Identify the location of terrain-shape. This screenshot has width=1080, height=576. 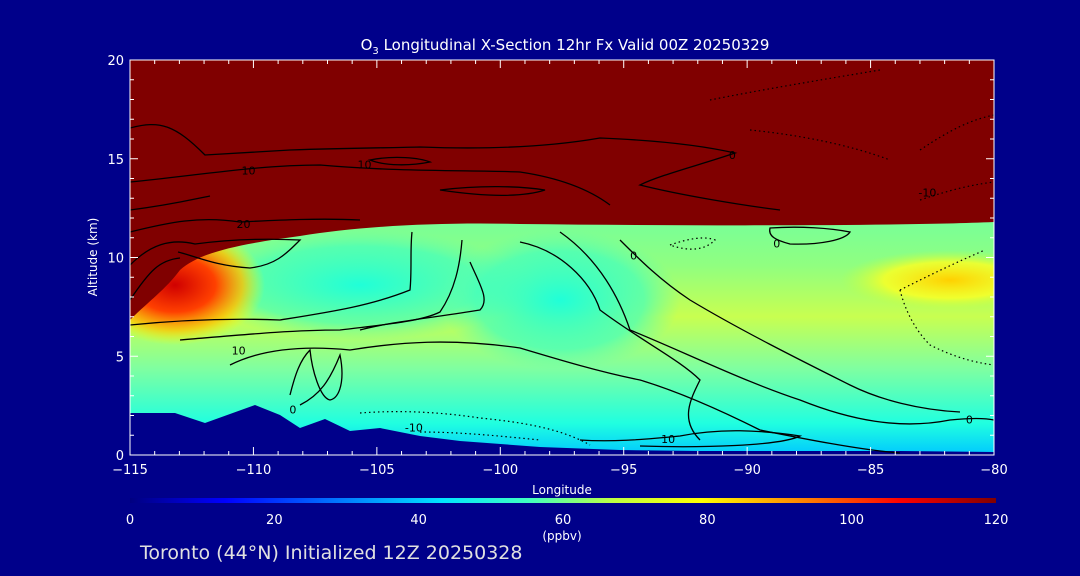
(562, 430).